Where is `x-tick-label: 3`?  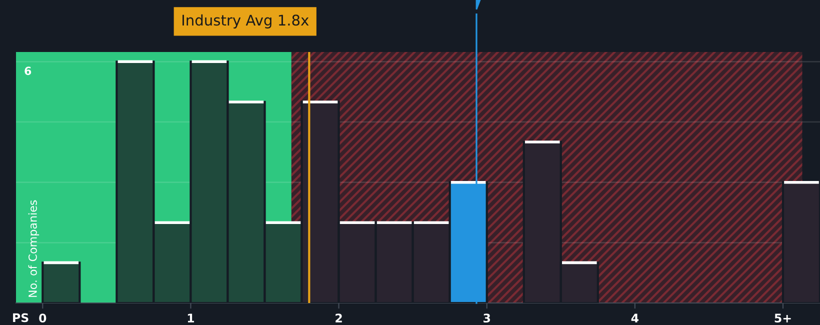 x-tick-label: 3 is located at coordinates (487, 318).